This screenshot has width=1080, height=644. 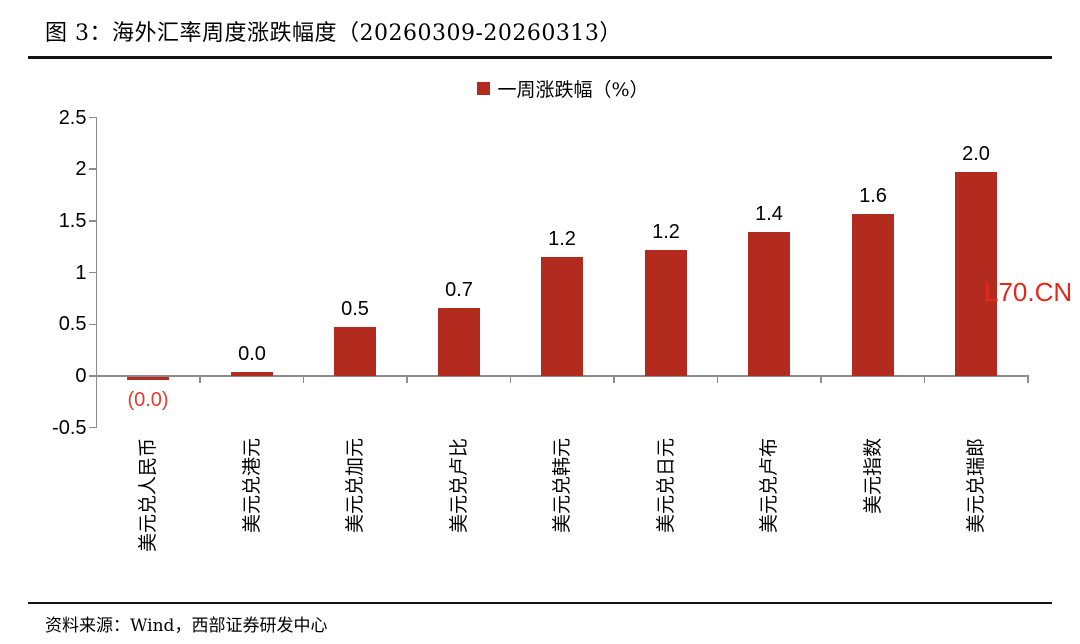 I want to click on chart-title: 图 3：海外汇率周度涨跌幅度（20260309-20260313）, so click(x=333, y=33).